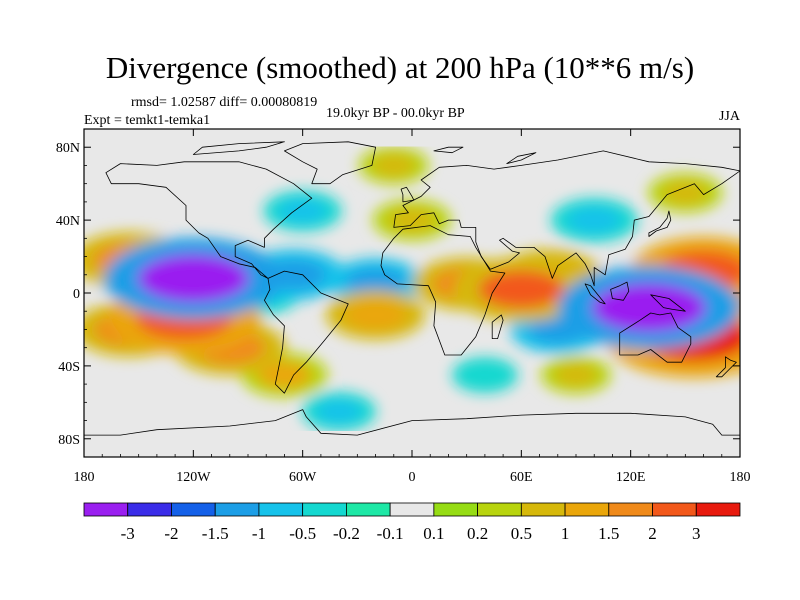  What do you see at coordinates (69, 367) in the screenshot?
I see `lat-tick-label: 40S` at bounding box center [69, 367].